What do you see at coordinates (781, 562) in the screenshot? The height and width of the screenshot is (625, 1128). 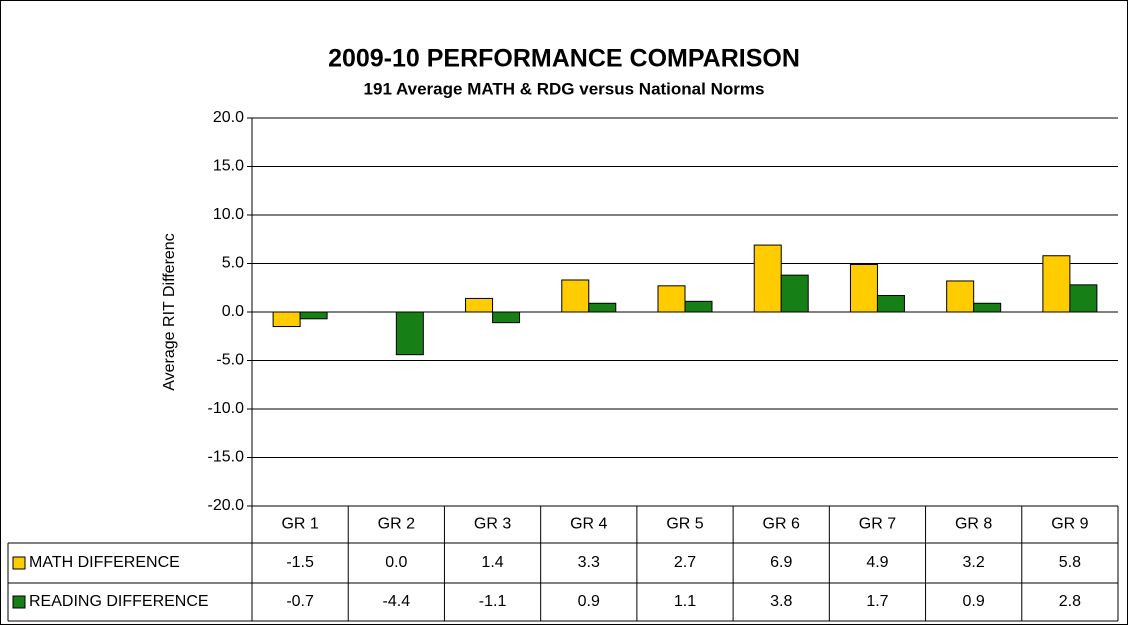 I see `value-label: 6.9` at bounding box center [781, 562].